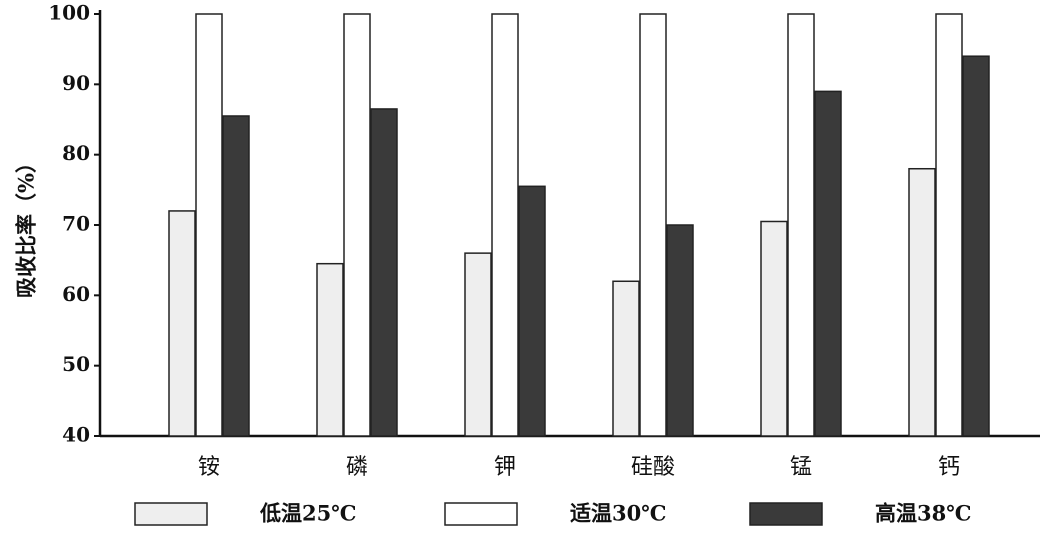 Image resolution: width=1046 pixels, height=535 pixels. What do you see at coordinates (76, 83) in the screenshot?
I see `y-tick-label: 90` at bounding box center [76, 83].